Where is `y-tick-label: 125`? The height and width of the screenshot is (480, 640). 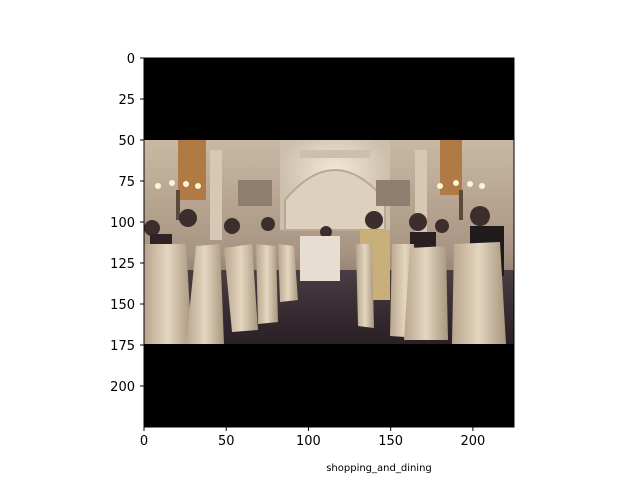
y-tick-label: 125 is located at coordinates (122, 264).